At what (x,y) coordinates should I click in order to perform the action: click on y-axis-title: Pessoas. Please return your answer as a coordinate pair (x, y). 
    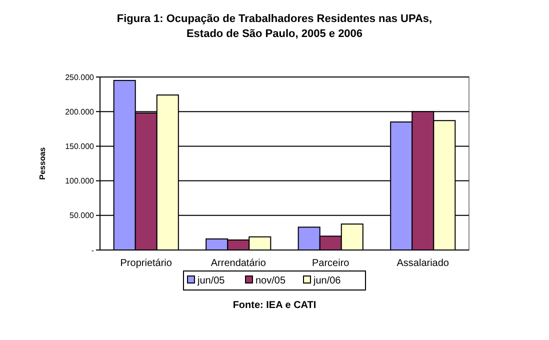
    Looking at the image, I should click on (42, 163).